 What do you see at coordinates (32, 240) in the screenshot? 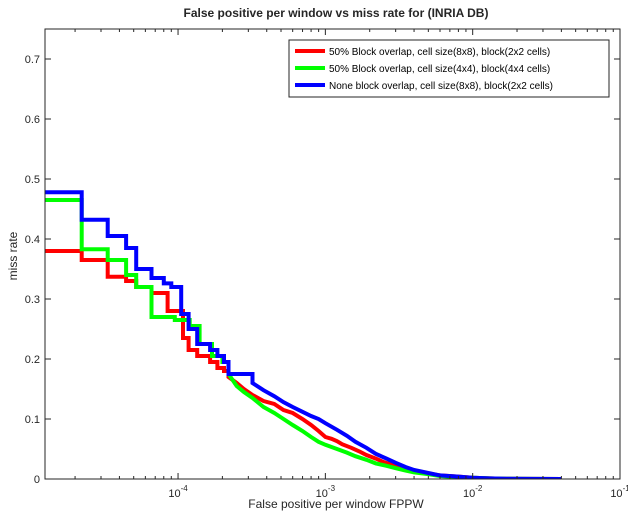
I see `y-tick-label: 0.4` at bounding box center [32, 240].